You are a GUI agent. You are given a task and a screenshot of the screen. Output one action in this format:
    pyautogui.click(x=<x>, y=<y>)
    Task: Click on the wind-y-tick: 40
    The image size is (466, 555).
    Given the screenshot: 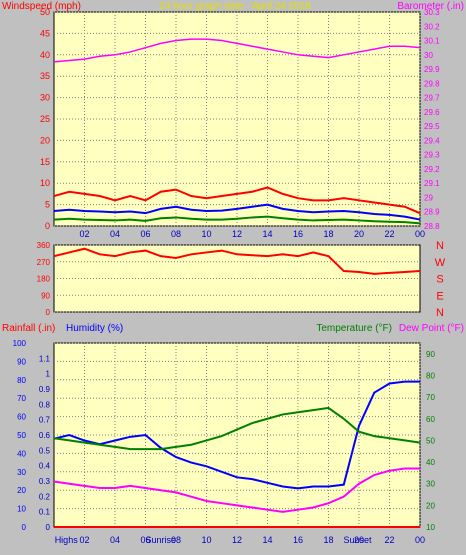 What is the action you would take?
    pyautogui.click(x=45, y=55)
    